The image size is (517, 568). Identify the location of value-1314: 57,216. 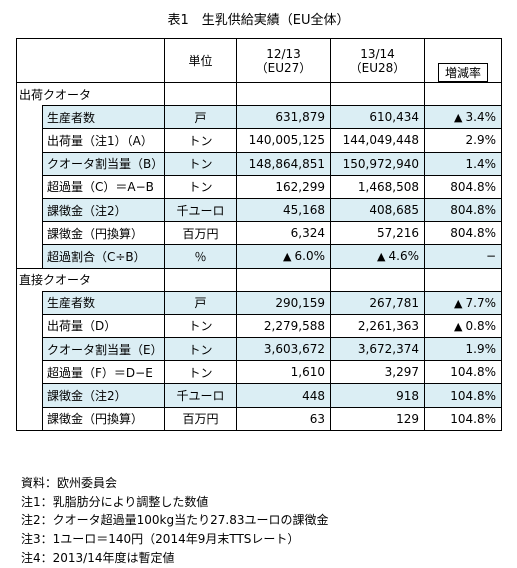
(377, 233).